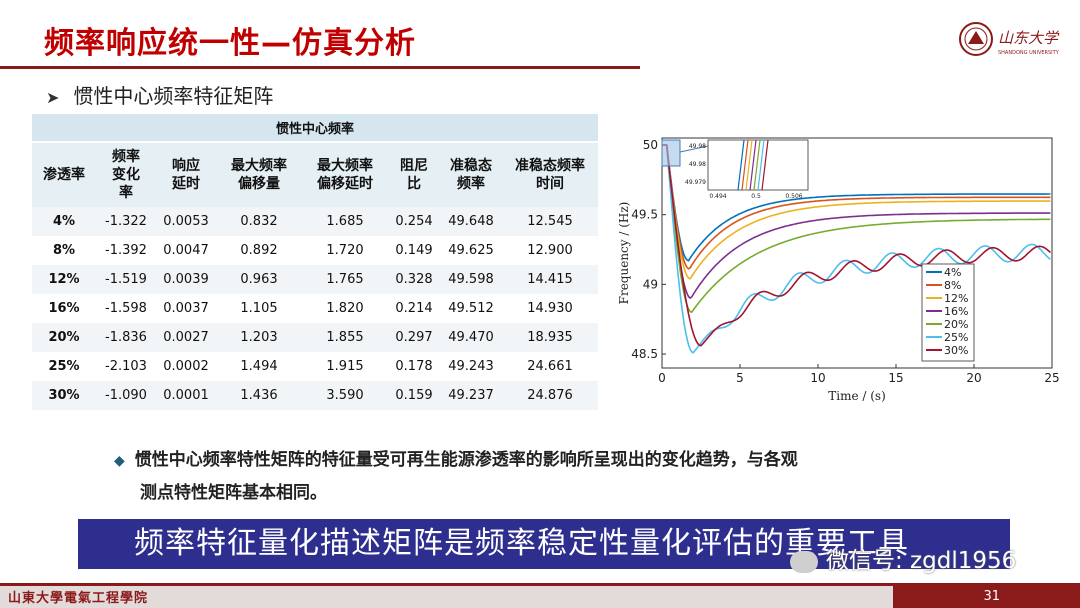  I want to click on table-cell: 0.0039, so click(186, 279).